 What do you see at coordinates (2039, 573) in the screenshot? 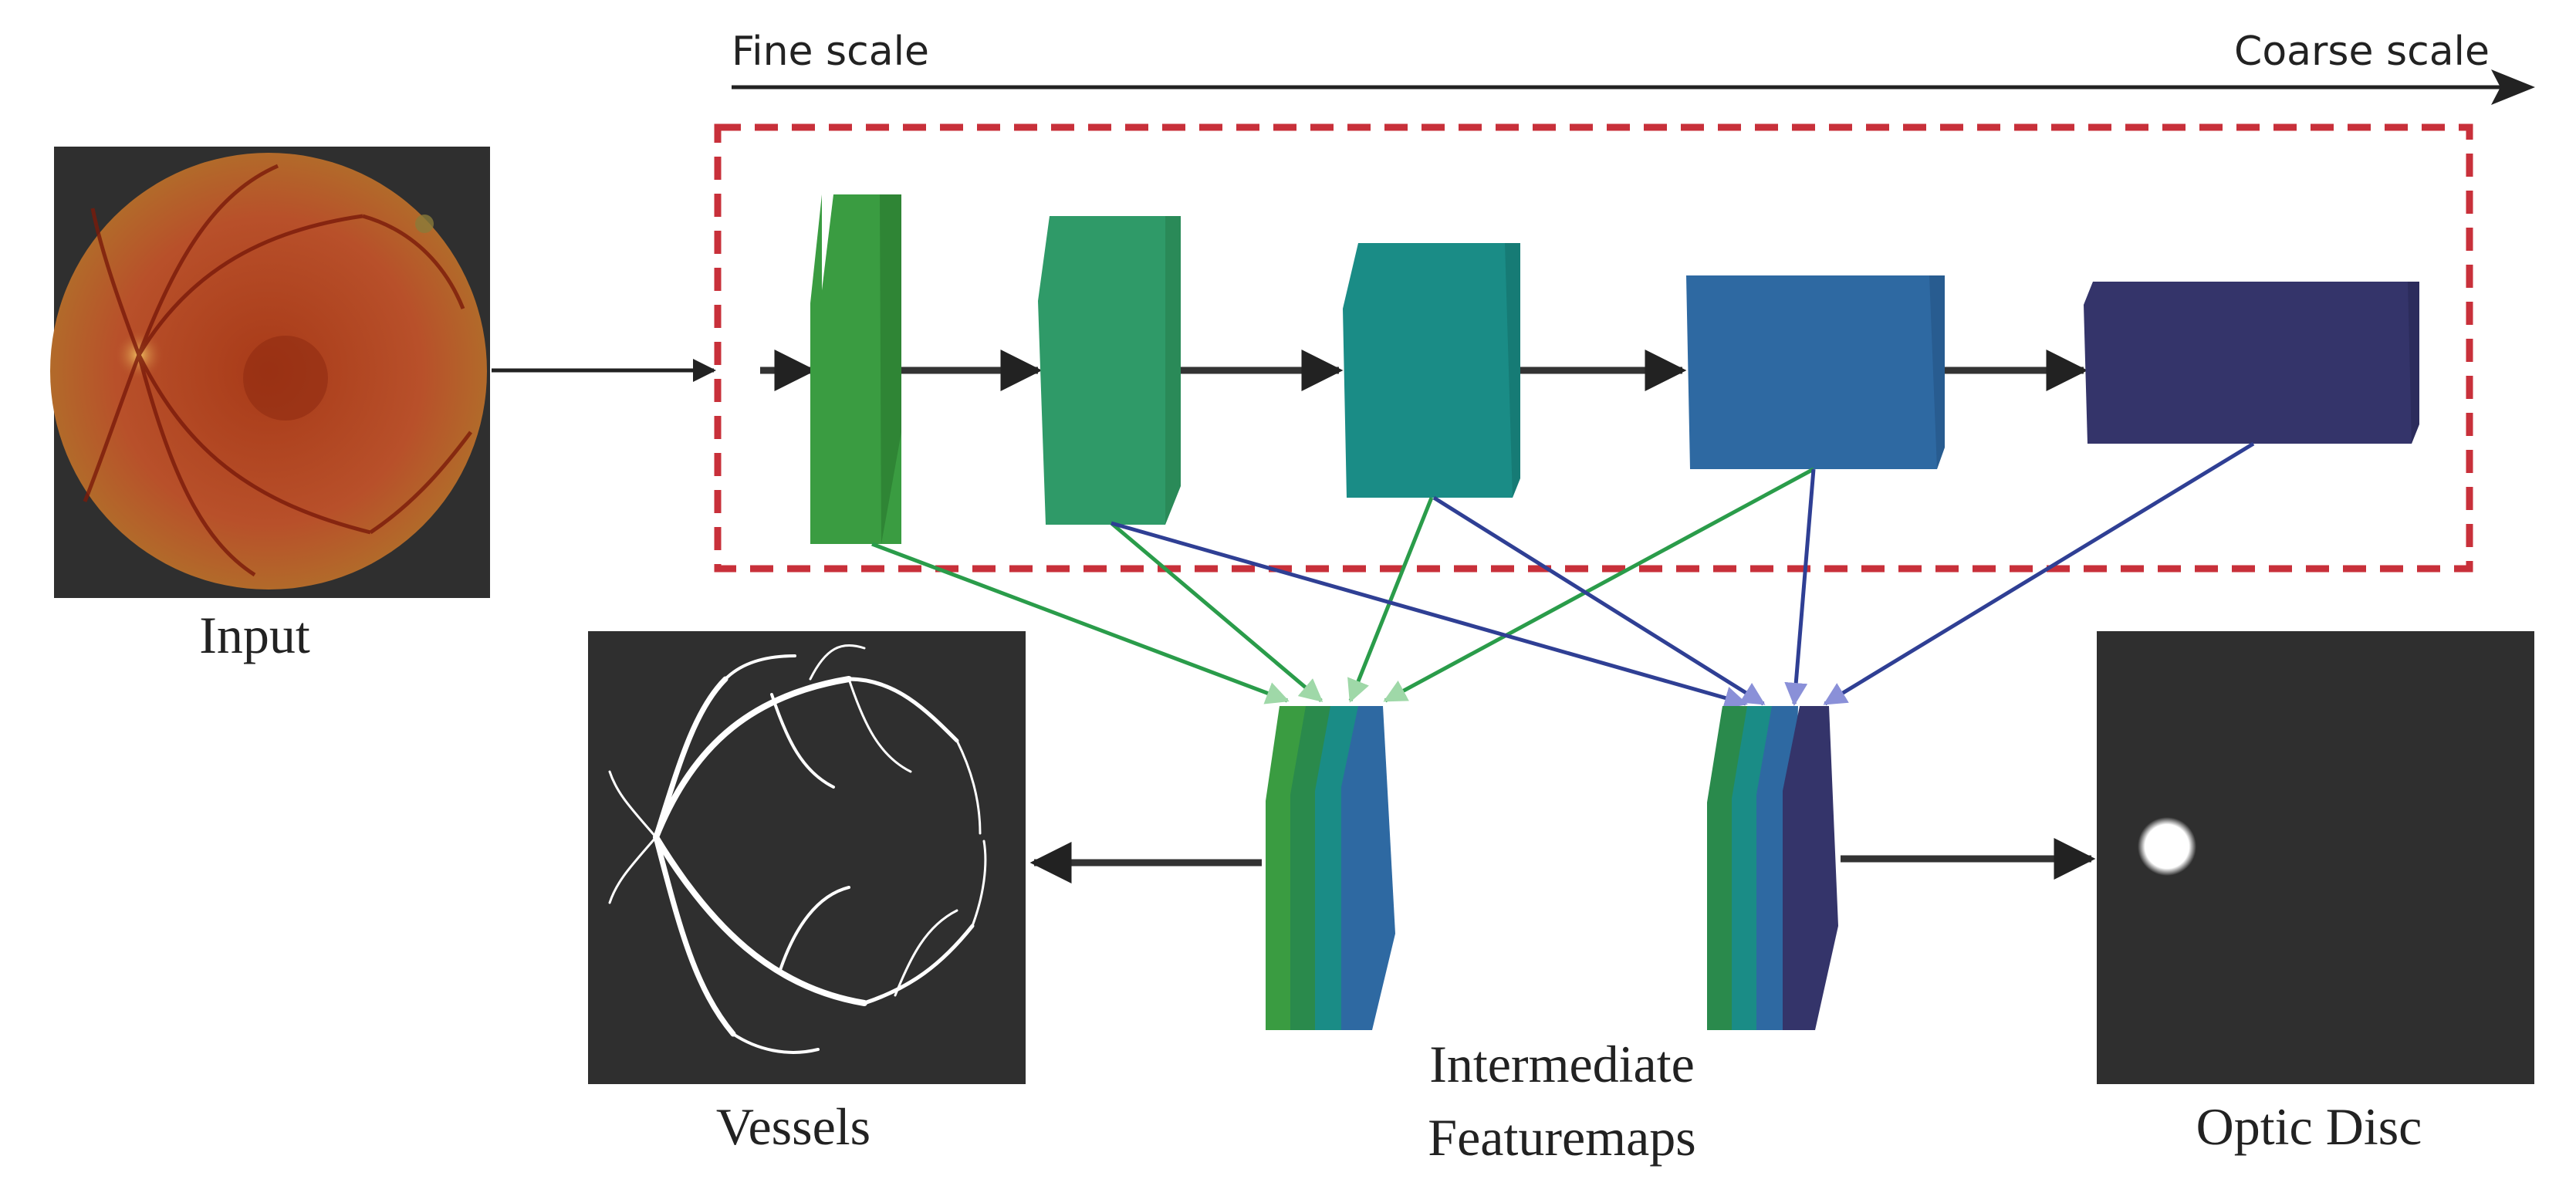
I see `conn-b5-disc` at bounding box center [2039, 573].